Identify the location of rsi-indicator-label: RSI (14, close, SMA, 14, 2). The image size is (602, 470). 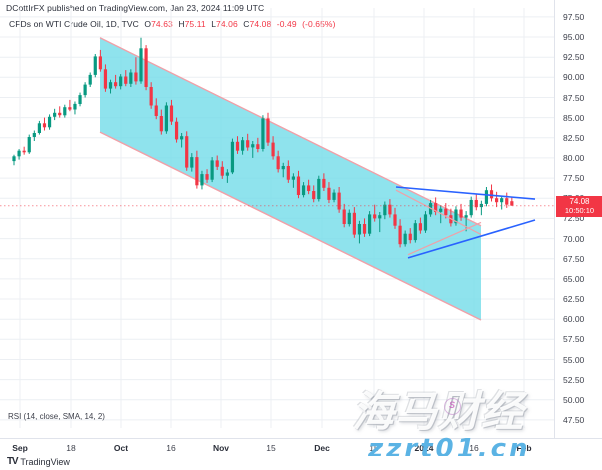
(56, 416).